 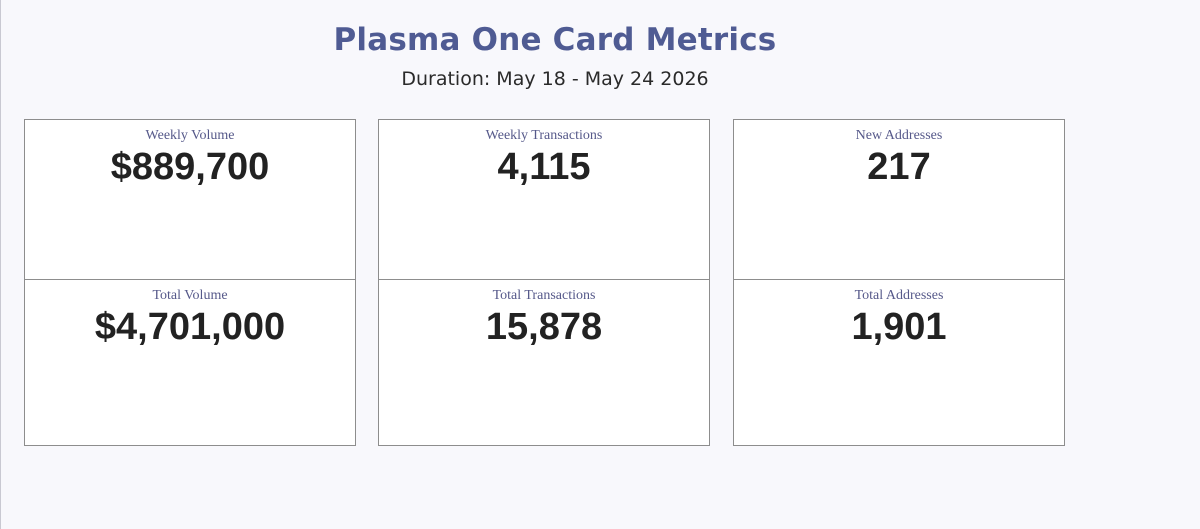 What do you see at coordinates (899, 167) in the screenshot?
I see `metric-value: 217` at bounding box center [899, 167].